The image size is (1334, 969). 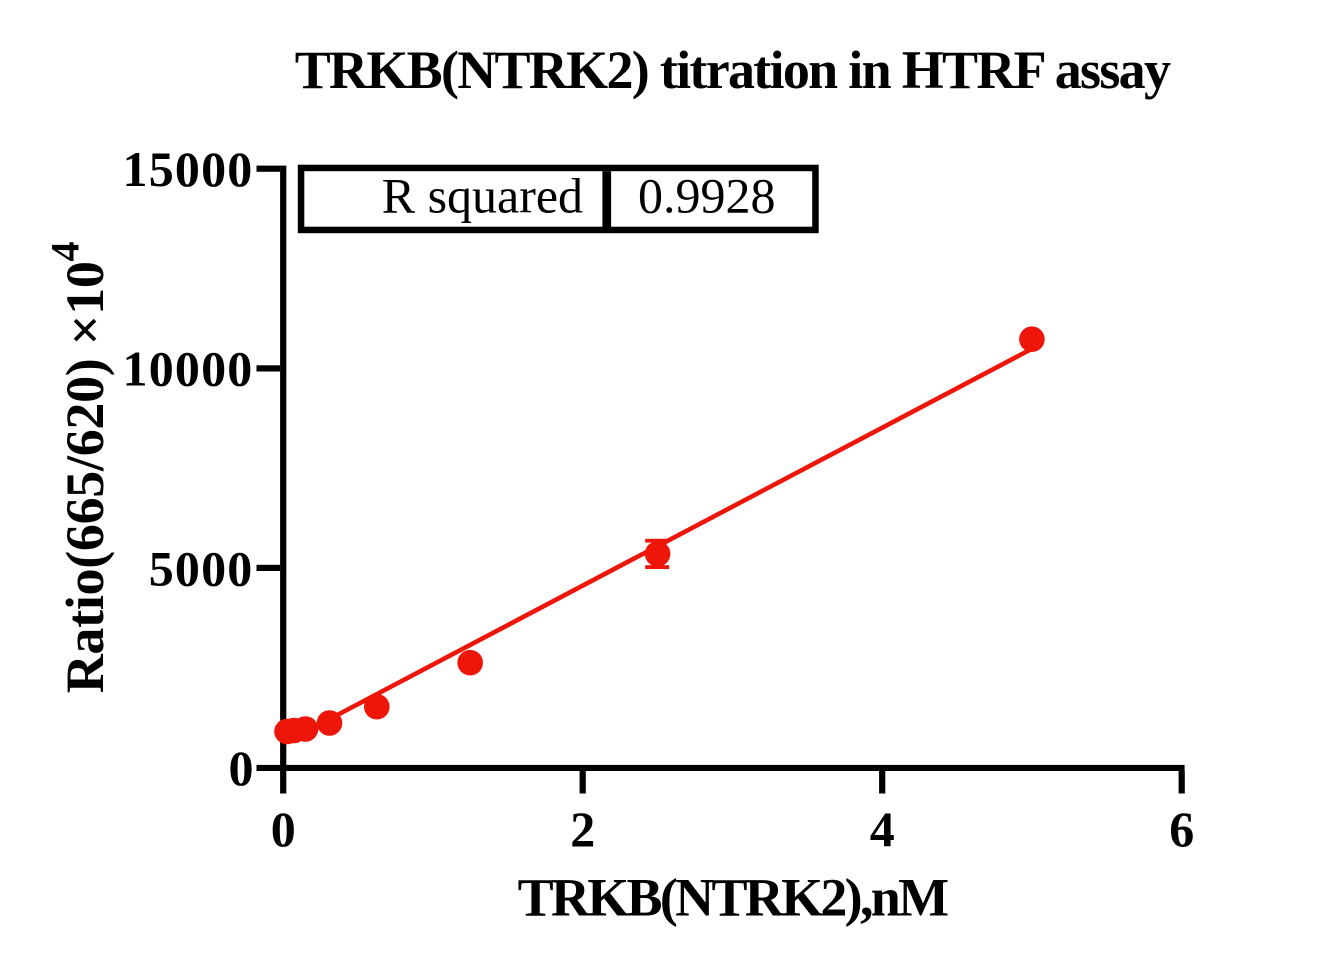 What do you see at coordinates (1181, 829) in the screenshot?
I see `svg-text: 6` at bounding box center [1181, 829].